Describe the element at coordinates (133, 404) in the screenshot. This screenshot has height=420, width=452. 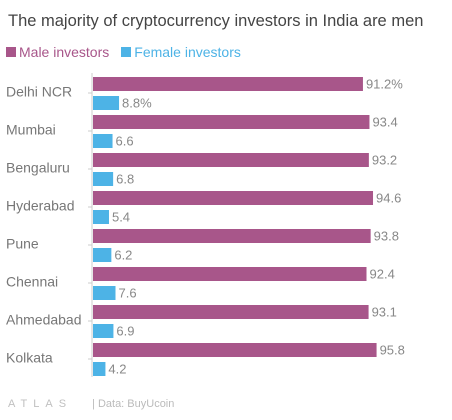
I see `data-source: | Data: BuyUcoin` at that location.